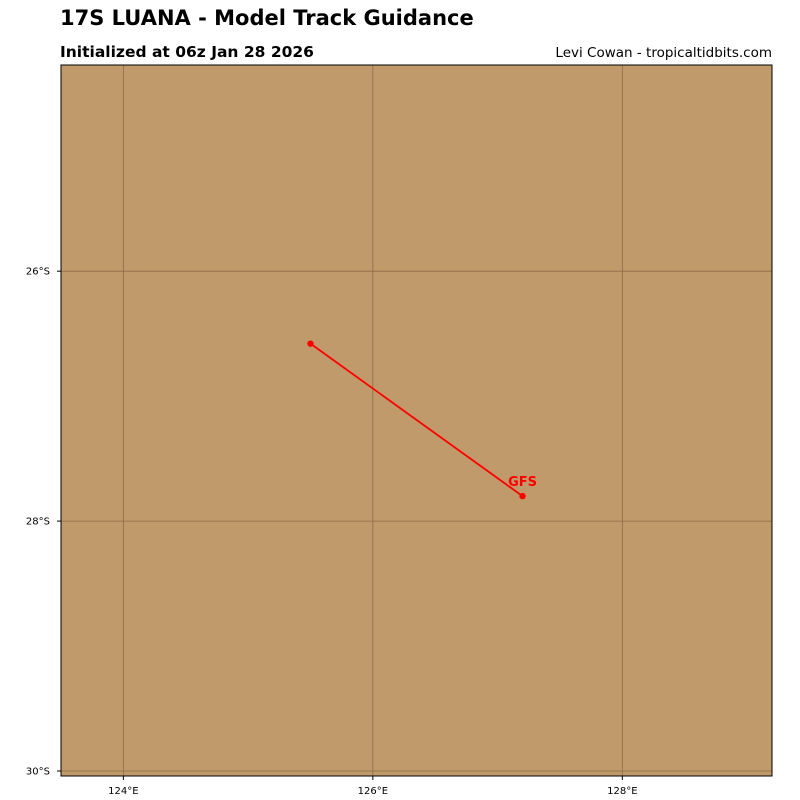 The width and height of the screenshot is (800, 800). I want to click on init-time-subtitle: Initialized at 06z Jan 28 2026, so click(187, 52).